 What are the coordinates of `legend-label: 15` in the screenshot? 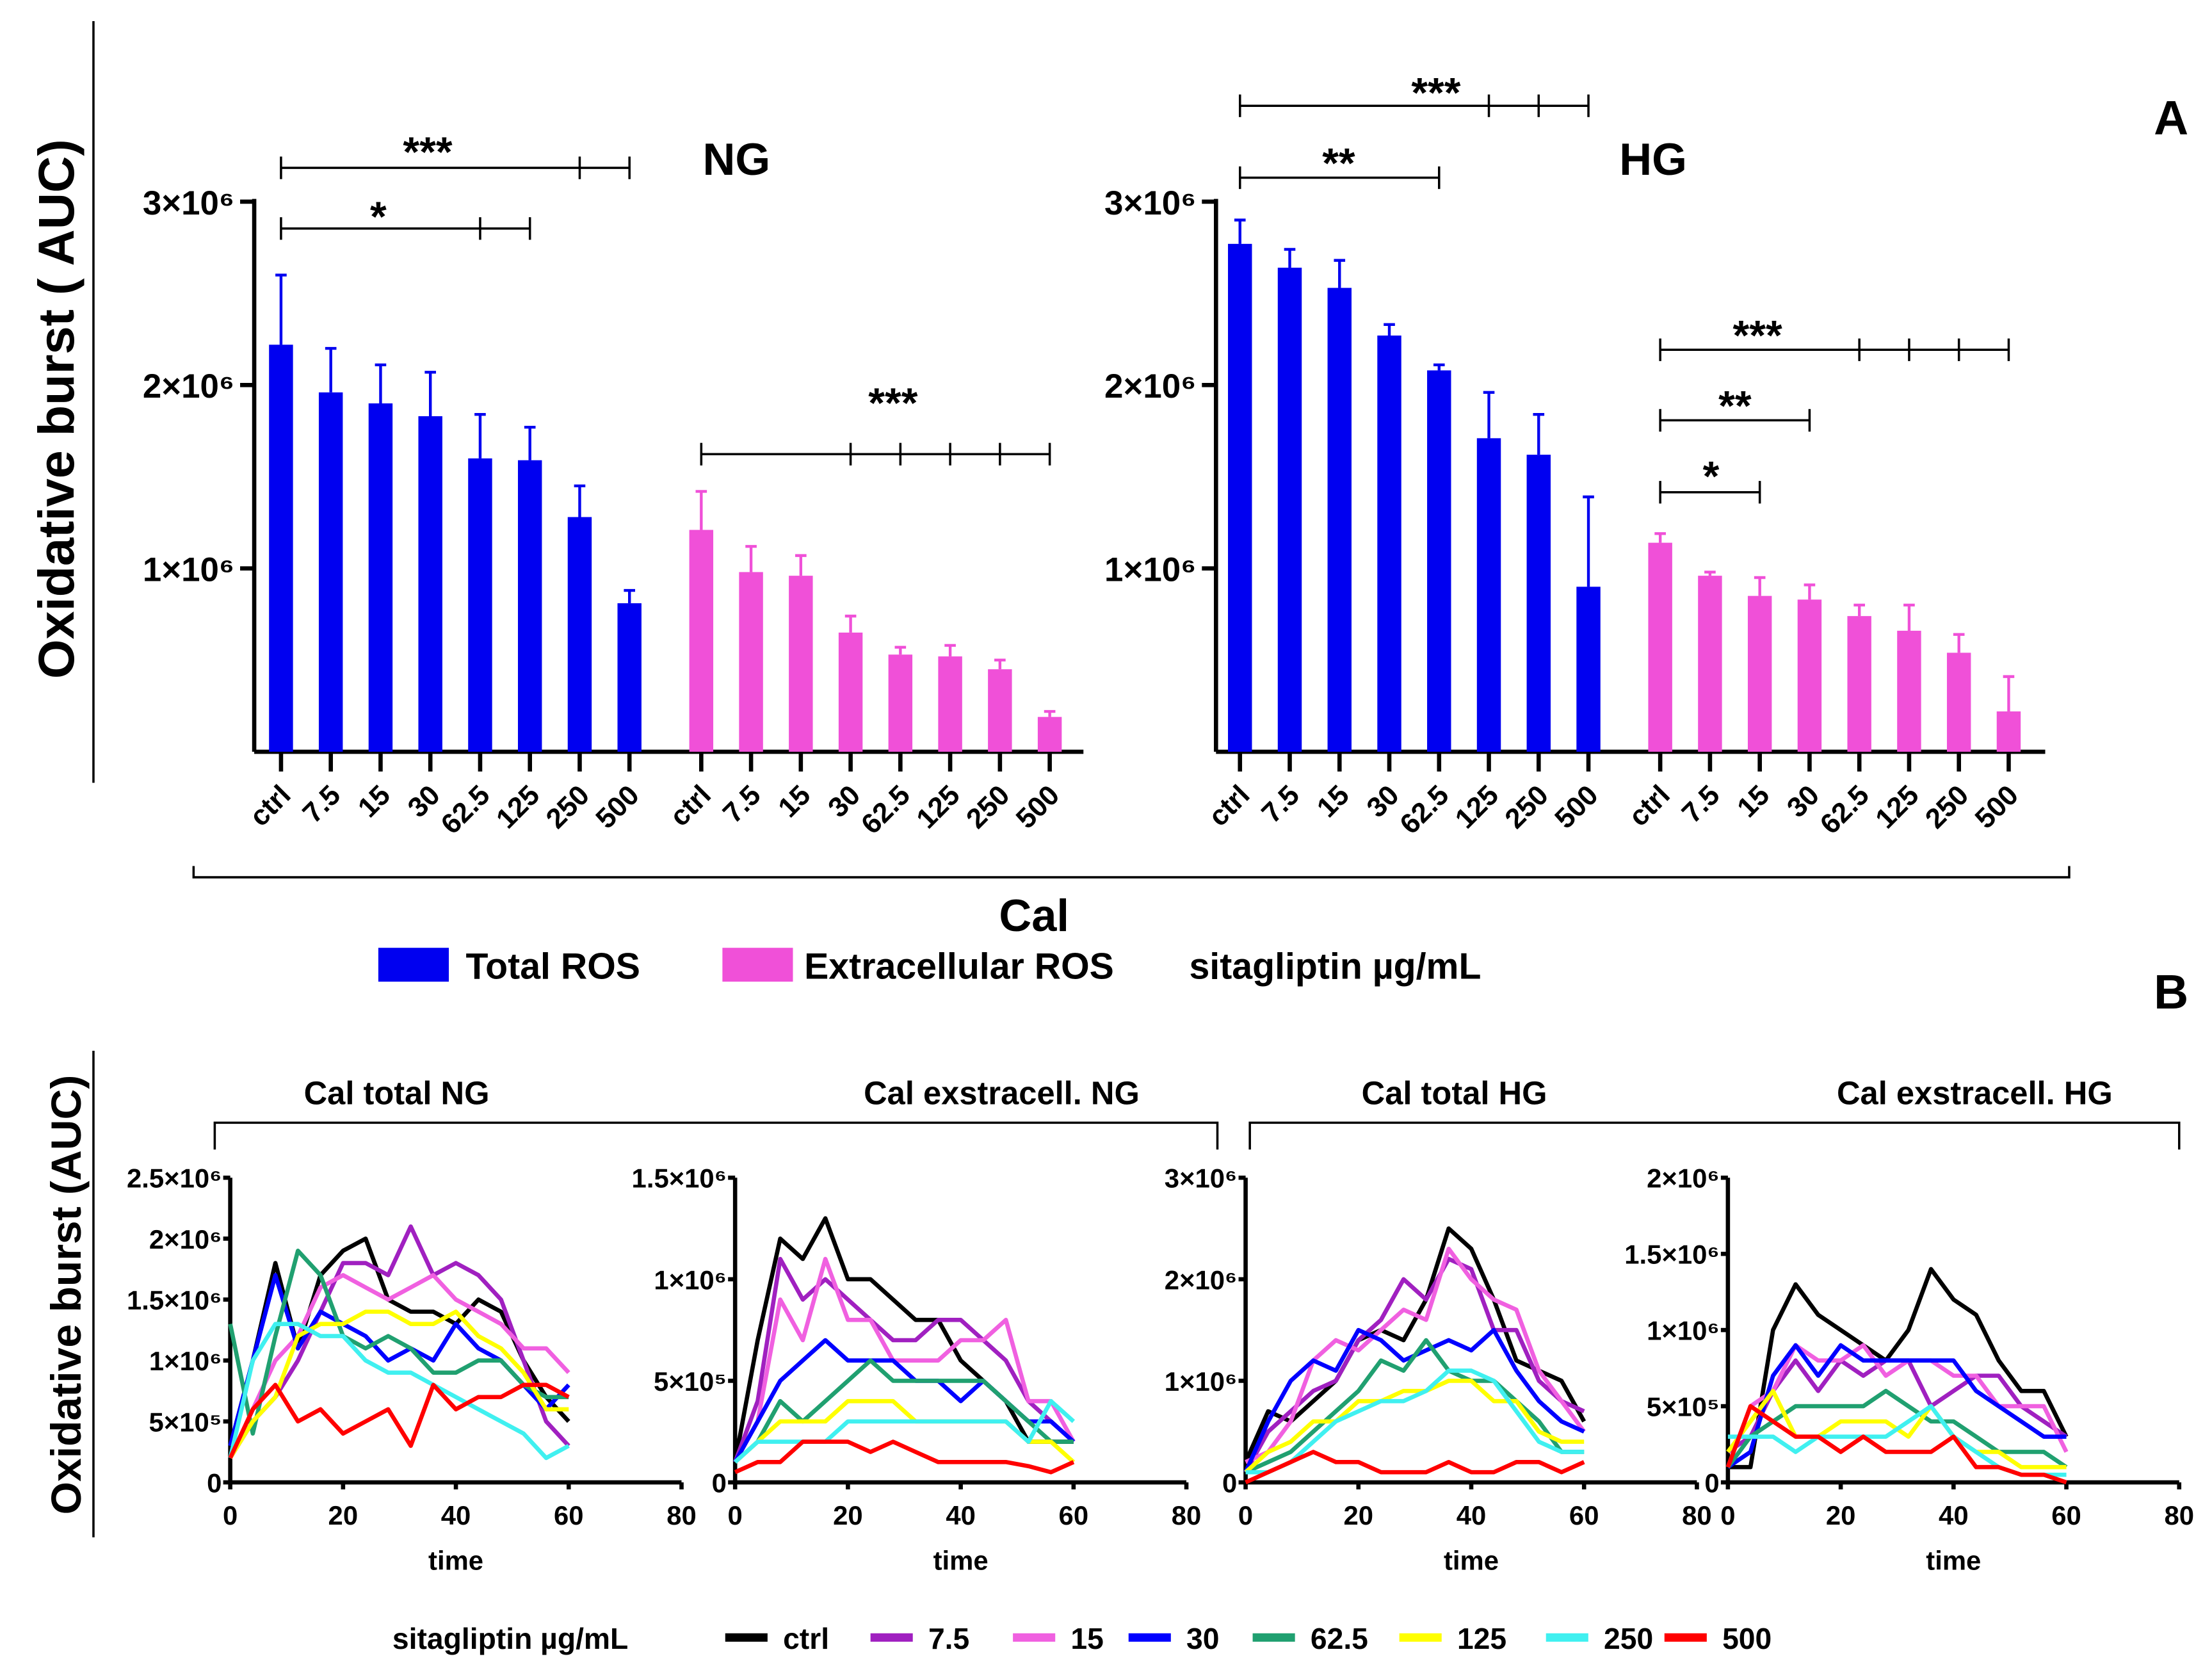 It's located at (1086, 1638).